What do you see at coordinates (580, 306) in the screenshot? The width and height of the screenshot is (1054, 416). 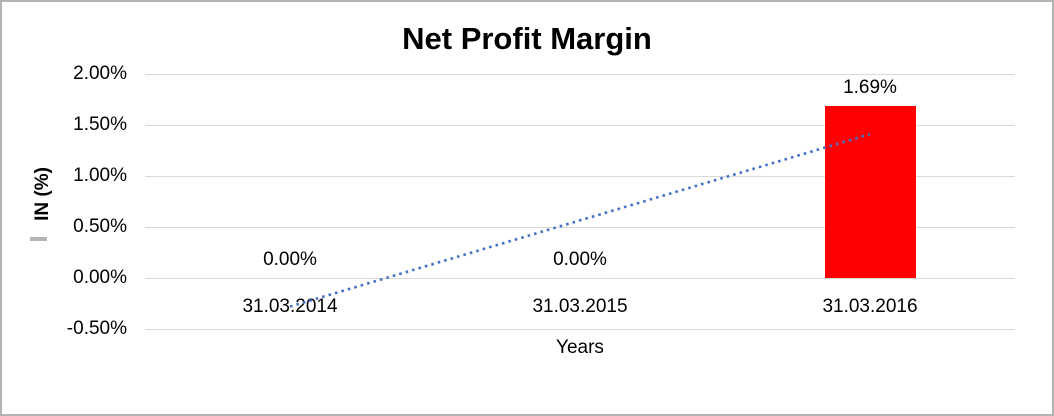 I see `x-tick-label: 31.03.2015` at bounding box center [580, 306].